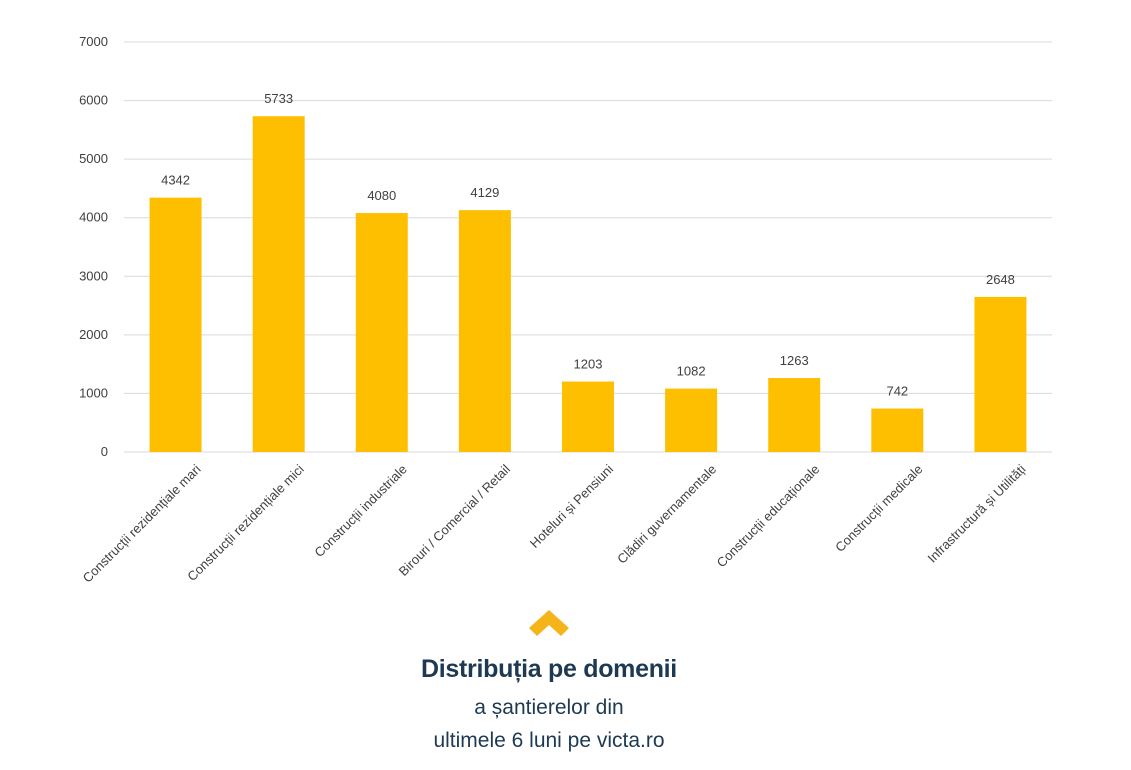  What do you see at coordinates (484, 192) in the screenshot?
I see `data-label: 4129` at bounding box center [484, 192].